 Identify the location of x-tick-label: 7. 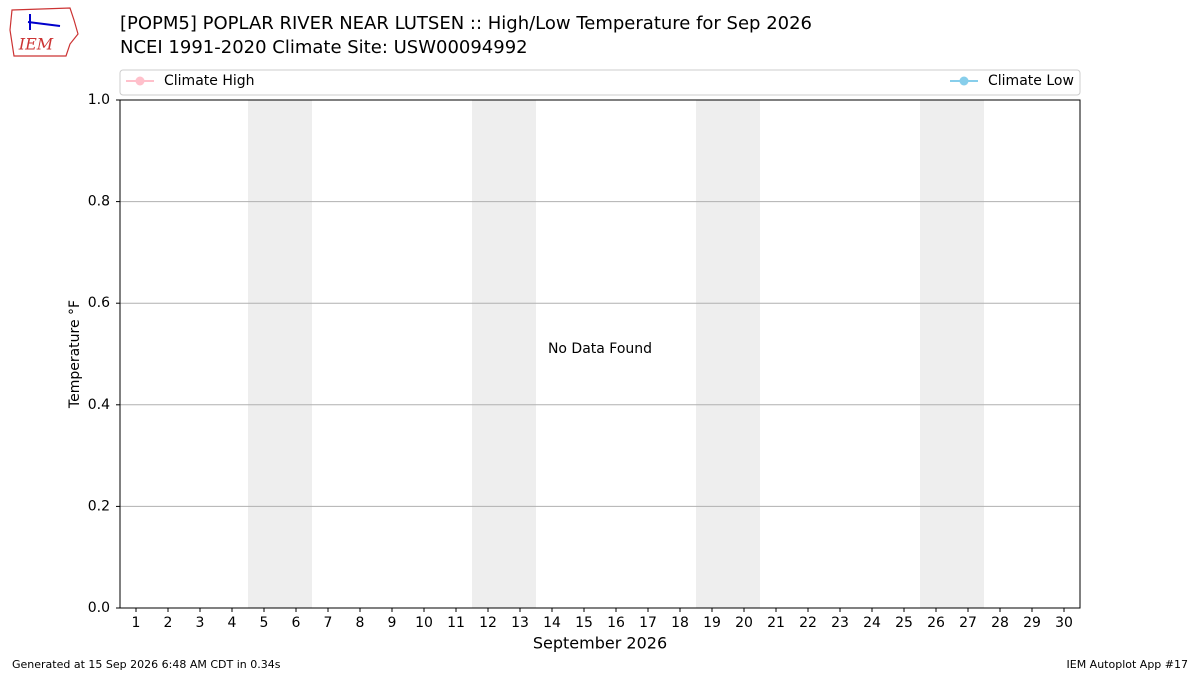
(328, 623).